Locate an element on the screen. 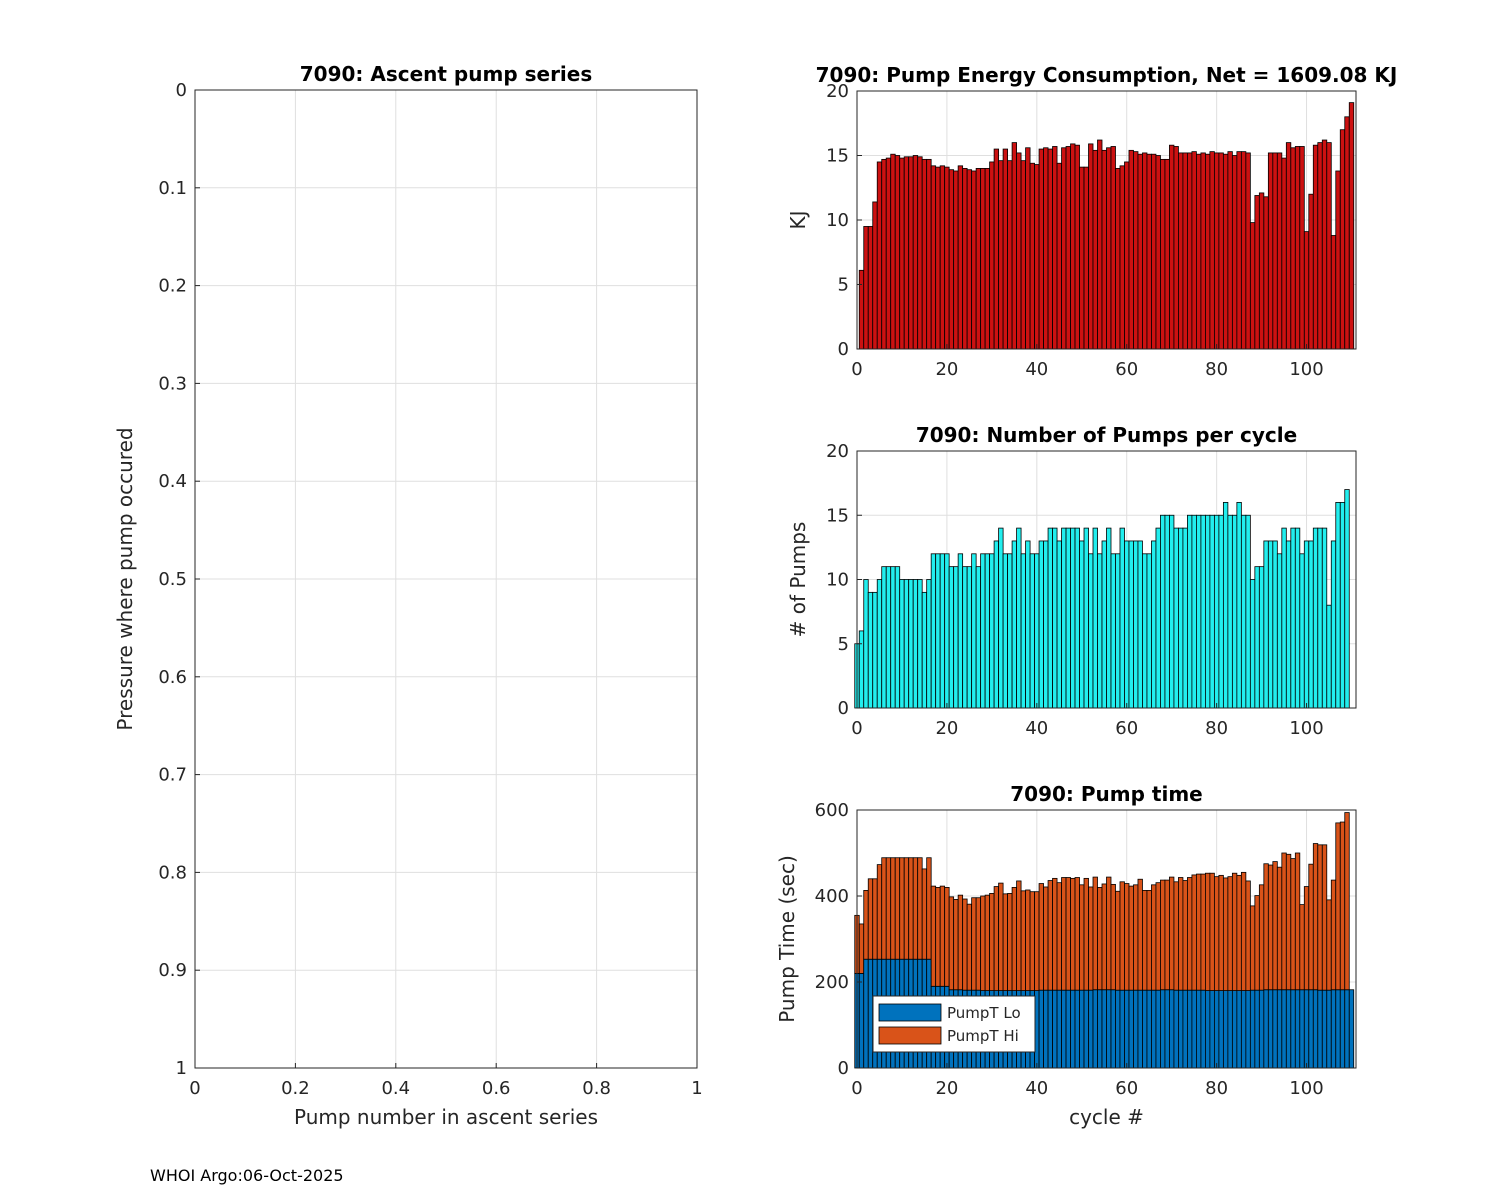 The image size is (1500, 1200). x-tick-label: 100 is located at coordinates (1306, 1088).